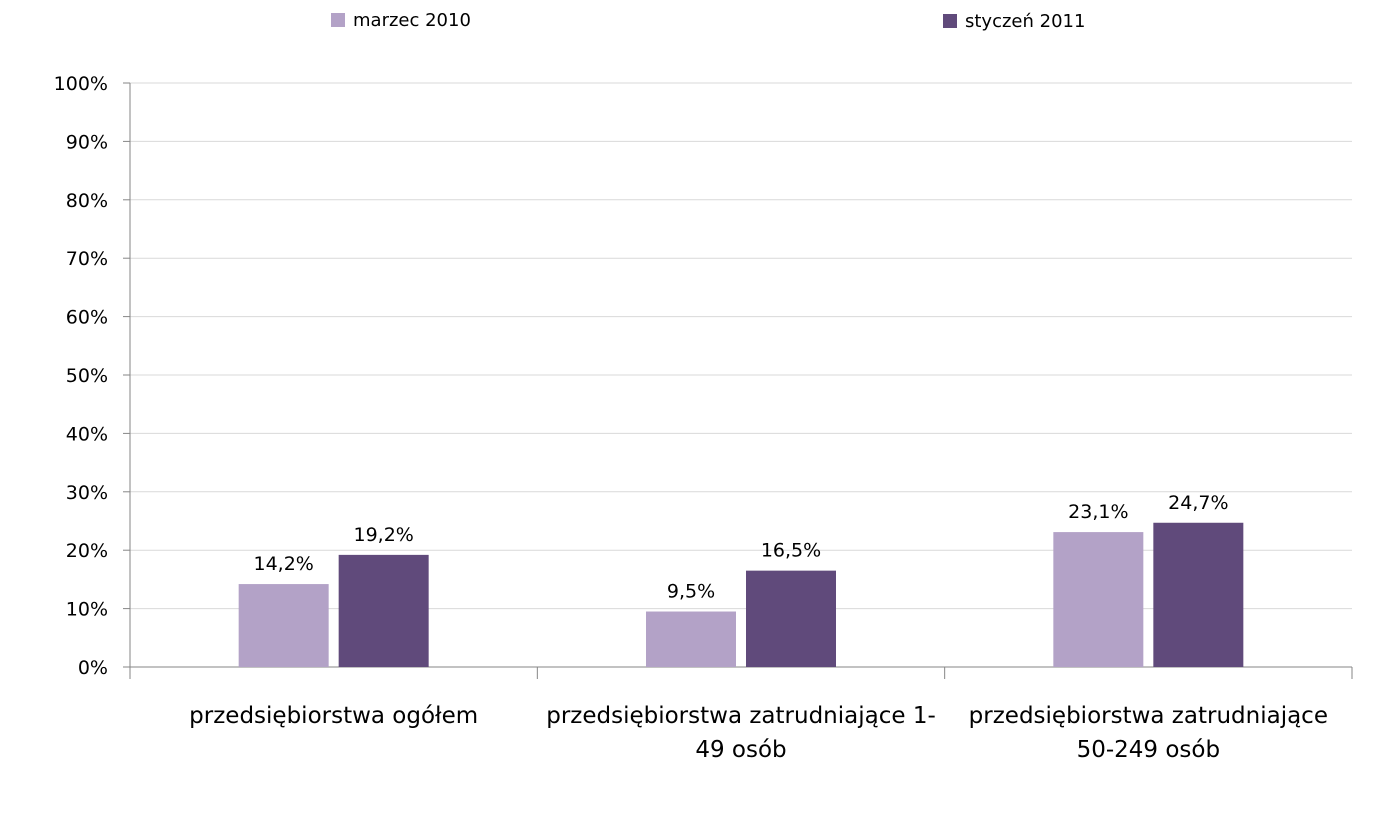 The height and width of the screenshot is (821, 1387). Describe the element at coordinates (412, 20) in the screenshot. I see `legend-label: marzec 2010` at that location.